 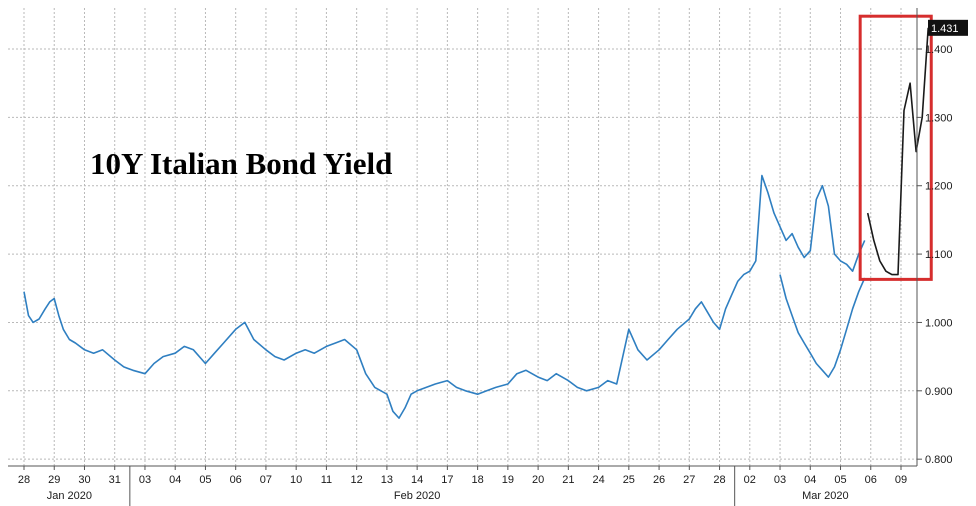 What do you see at coordinates (357, 480) in the screenshot?
I see `x-tick-label: 12` at bounding box center [357, 480].